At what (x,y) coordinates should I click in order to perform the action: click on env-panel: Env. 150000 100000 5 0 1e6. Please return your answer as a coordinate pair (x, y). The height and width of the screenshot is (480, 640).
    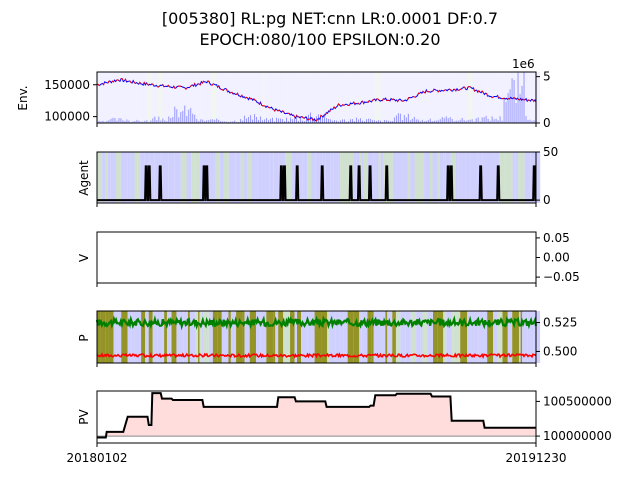
    Looking at the image, I should click on (283, 93).